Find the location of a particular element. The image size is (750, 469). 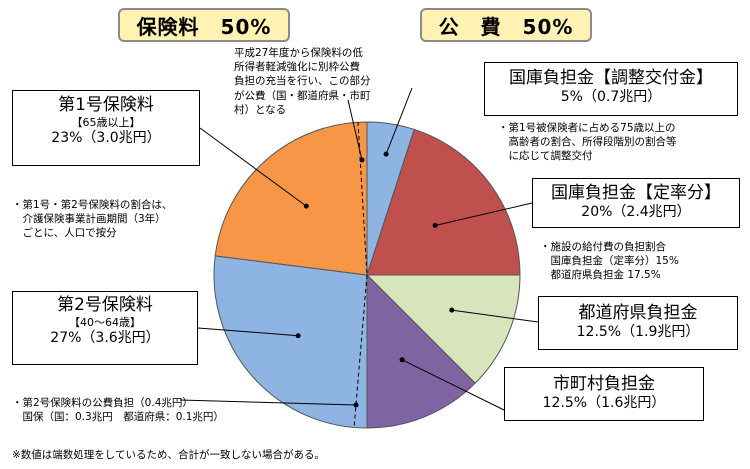

leader-fixed-rate-head is located at coordinates (435, 226).